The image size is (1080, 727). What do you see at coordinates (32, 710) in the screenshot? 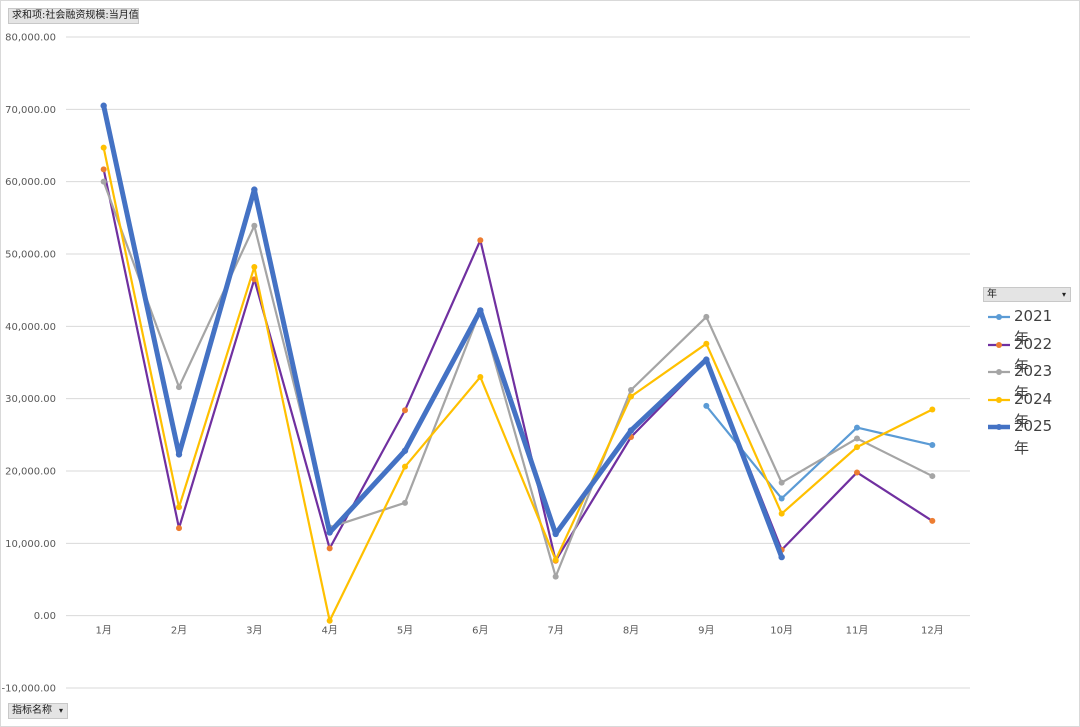
I see `axis-field-label: 指标名称` at bounding box center [32, 710].